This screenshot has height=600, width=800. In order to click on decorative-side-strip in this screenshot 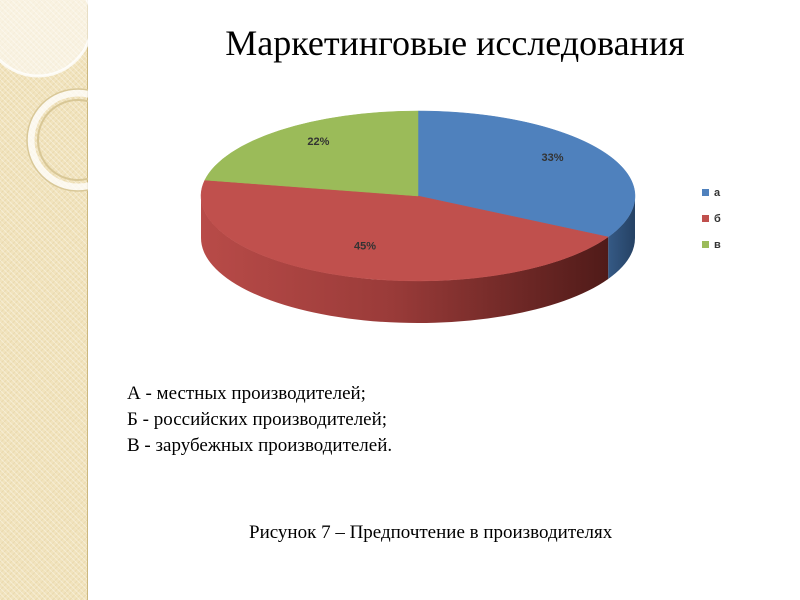, I will do `click(44, 300)`.